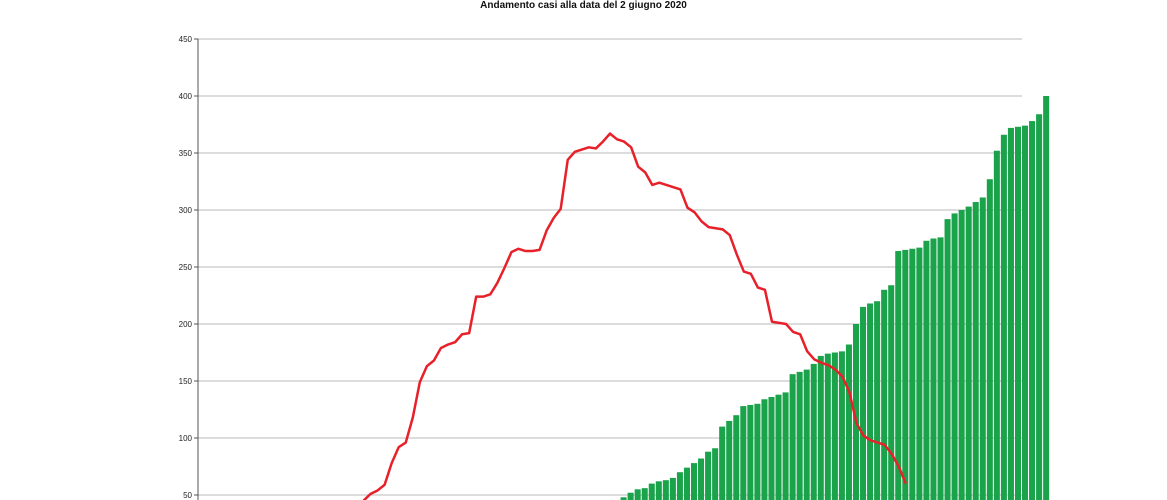 The height and width of the screenshot is (500, 1167). What do you see at coordinates (186, 153) in the screenshot?
I see `y-tick-label: 350` at bounding box center [186, 153].